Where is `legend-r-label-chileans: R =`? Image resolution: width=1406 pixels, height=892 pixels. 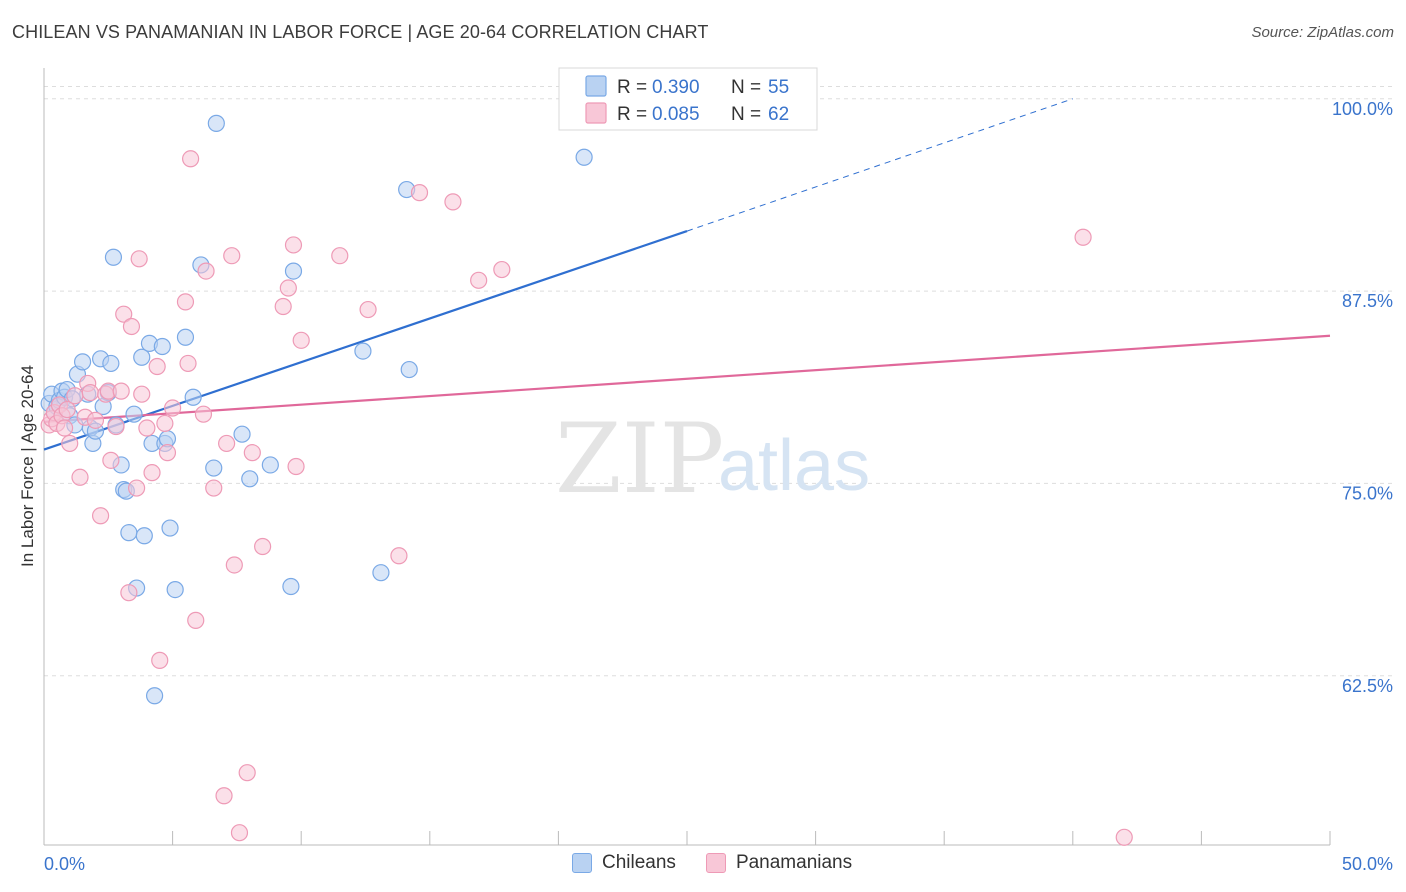
legend-r-label-chileans: R = is located at coordinates (632, 87).